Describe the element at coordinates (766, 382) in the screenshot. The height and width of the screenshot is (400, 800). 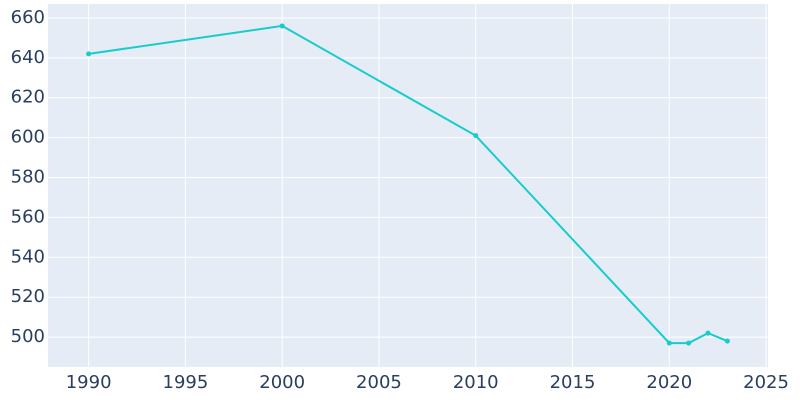
I see `x-tick-label: 2025` at that location.